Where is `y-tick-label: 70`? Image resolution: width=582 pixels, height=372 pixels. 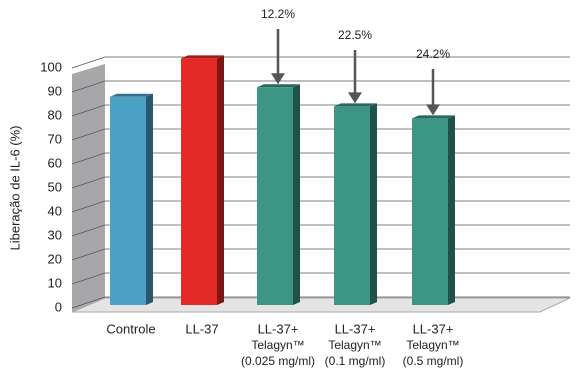 y-tick-label: 70 is located at coordinates (55, 138).